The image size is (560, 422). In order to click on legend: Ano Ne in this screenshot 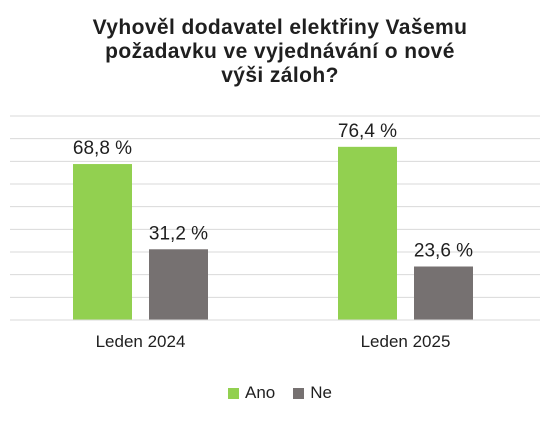, I will do `click(280, 393)`.